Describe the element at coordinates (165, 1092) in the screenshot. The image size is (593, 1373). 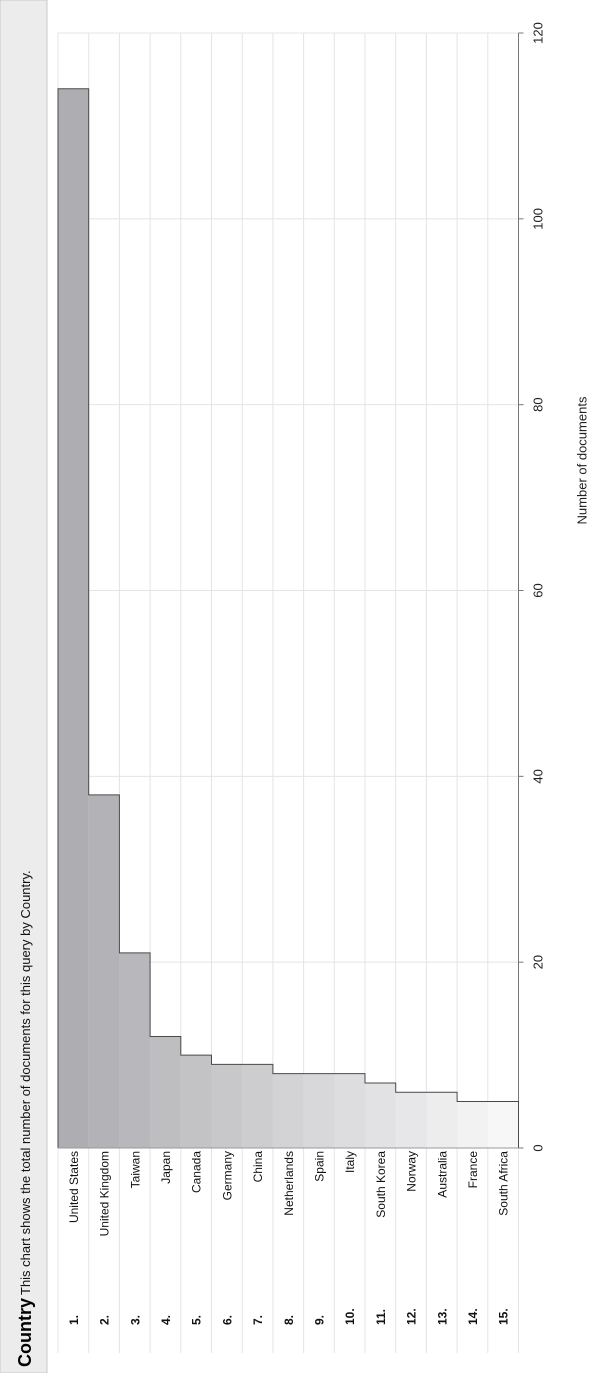
I see `bar-japan` at that location.